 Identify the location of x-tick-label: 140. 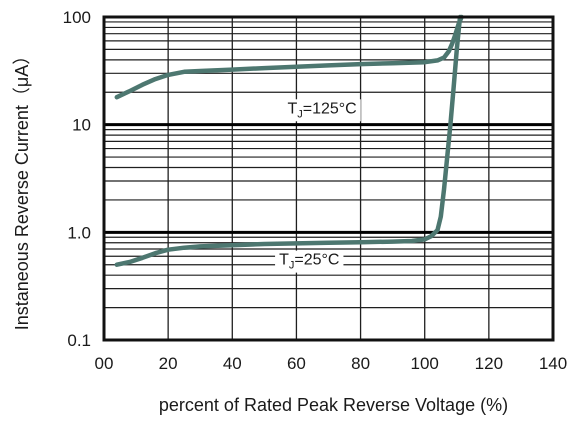
(553, 363).